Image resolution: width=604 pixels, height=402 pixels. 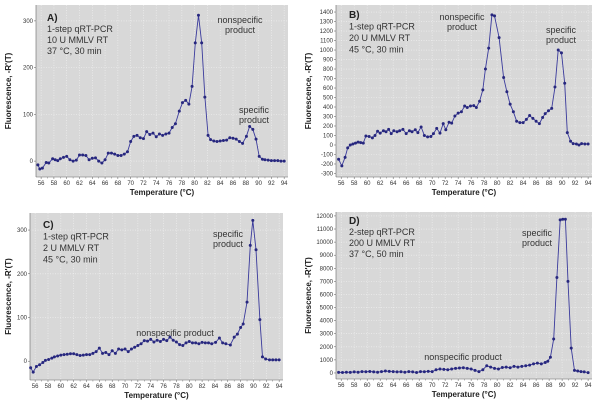 What do you see at coordinates (328, 136) in the screenshot?
I see `y-tick-label: 100` at bounding box center [328, 136].